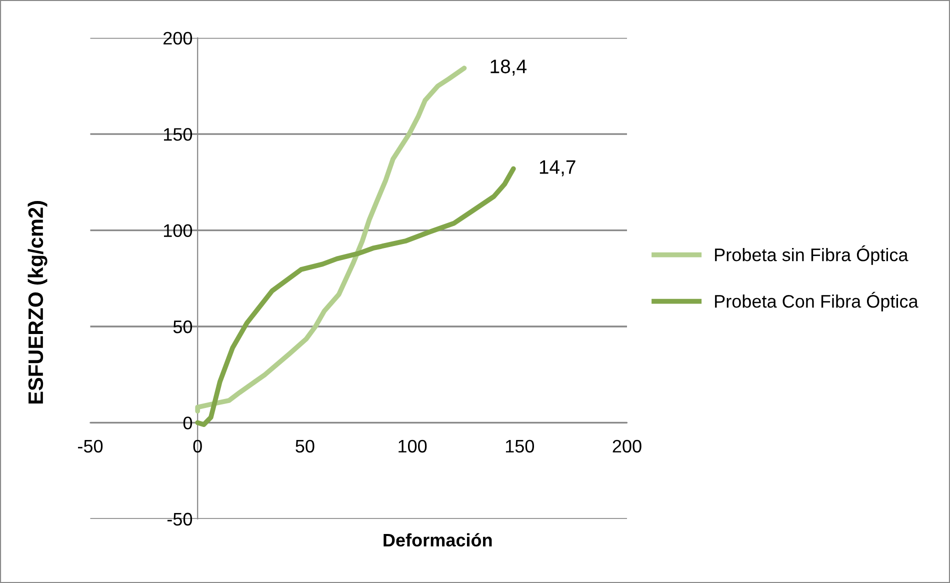 The width and height of the screenshot is (950, 583). Describe the element at coordinates (179, 519) in the screenshot. I see `y-tick-label: -50` at that location.